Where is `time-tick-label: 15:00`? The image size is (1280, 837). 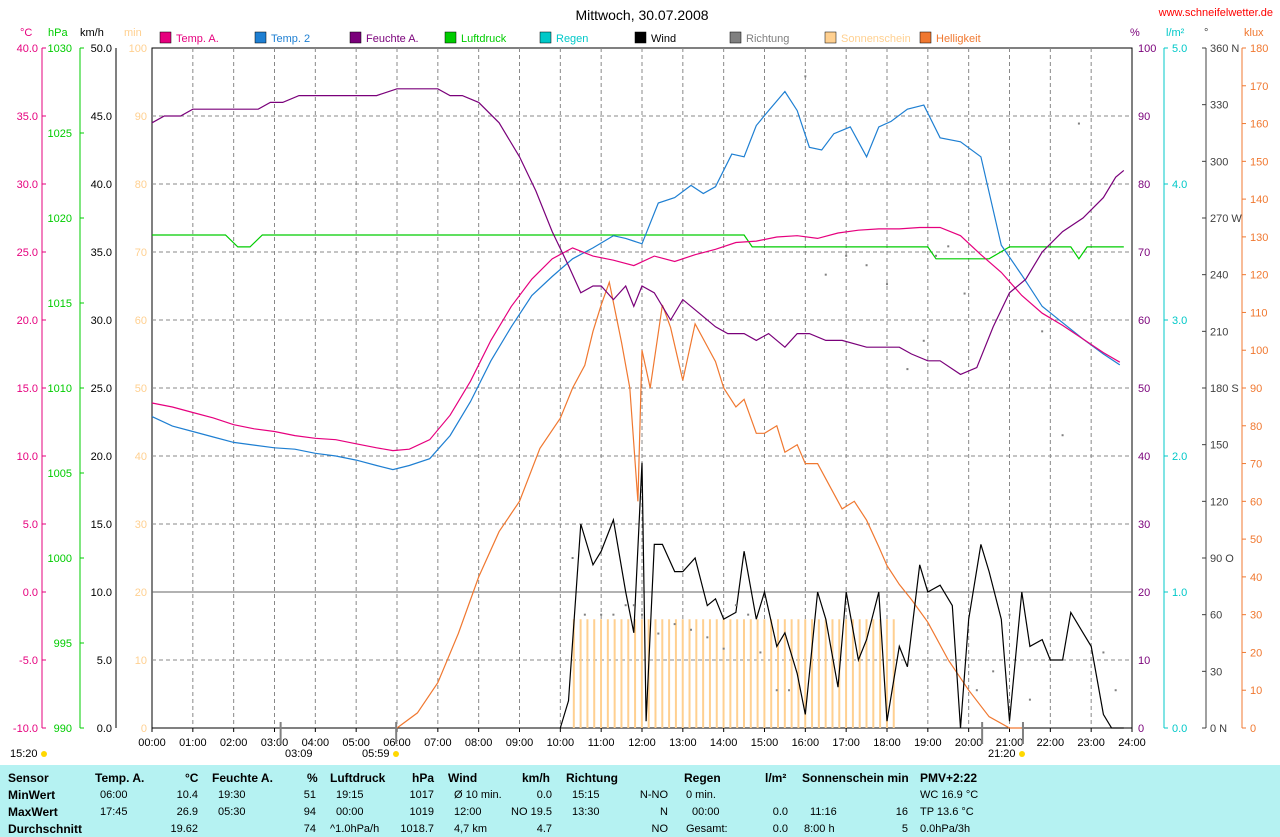
time-tick-label: 15:00 is located at coordinates (765, 743).